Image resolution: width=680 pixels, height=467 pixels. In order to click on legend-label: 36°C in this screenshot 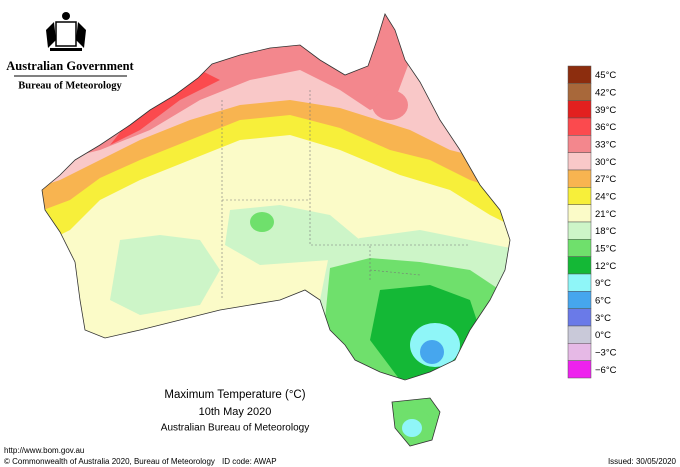, I will do `click(605, 127)`.